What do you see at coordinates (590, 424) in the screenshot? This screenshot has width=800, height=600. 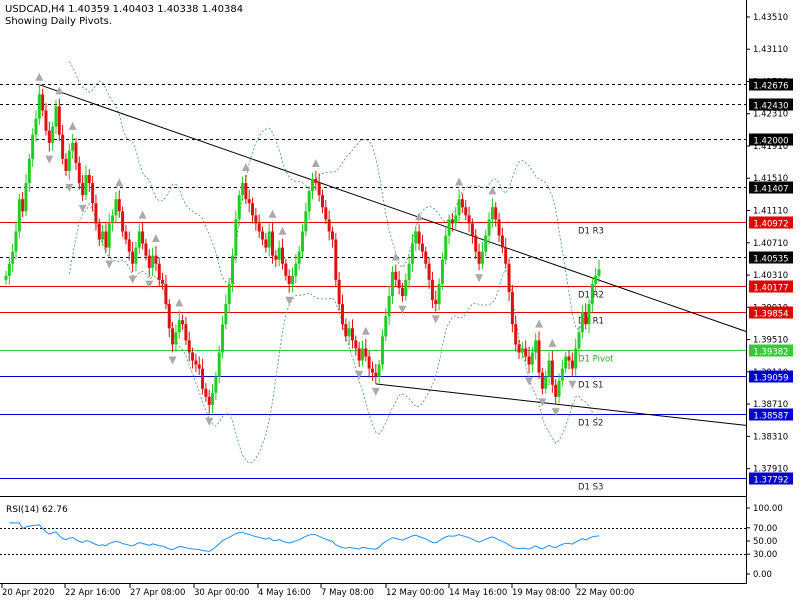 I see `pivot-name: D1 S2` at bounding box center [590, 424].